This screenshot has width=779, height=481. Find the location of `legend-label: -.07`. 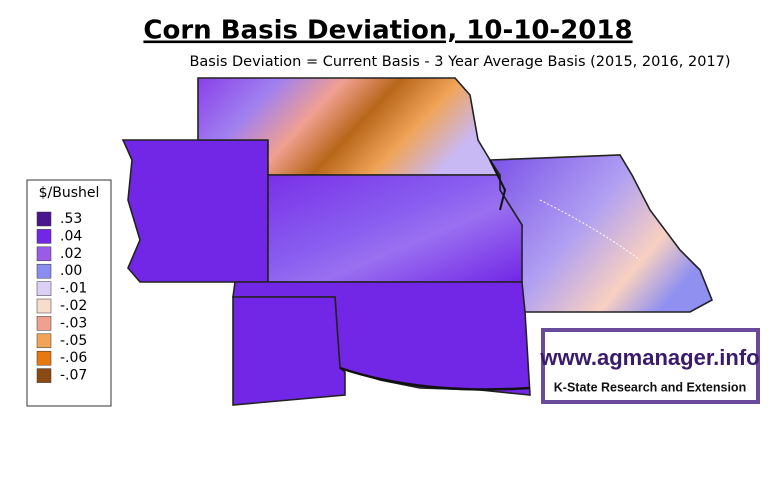

legend-label: -.07 is located at coordinates (73, 376).